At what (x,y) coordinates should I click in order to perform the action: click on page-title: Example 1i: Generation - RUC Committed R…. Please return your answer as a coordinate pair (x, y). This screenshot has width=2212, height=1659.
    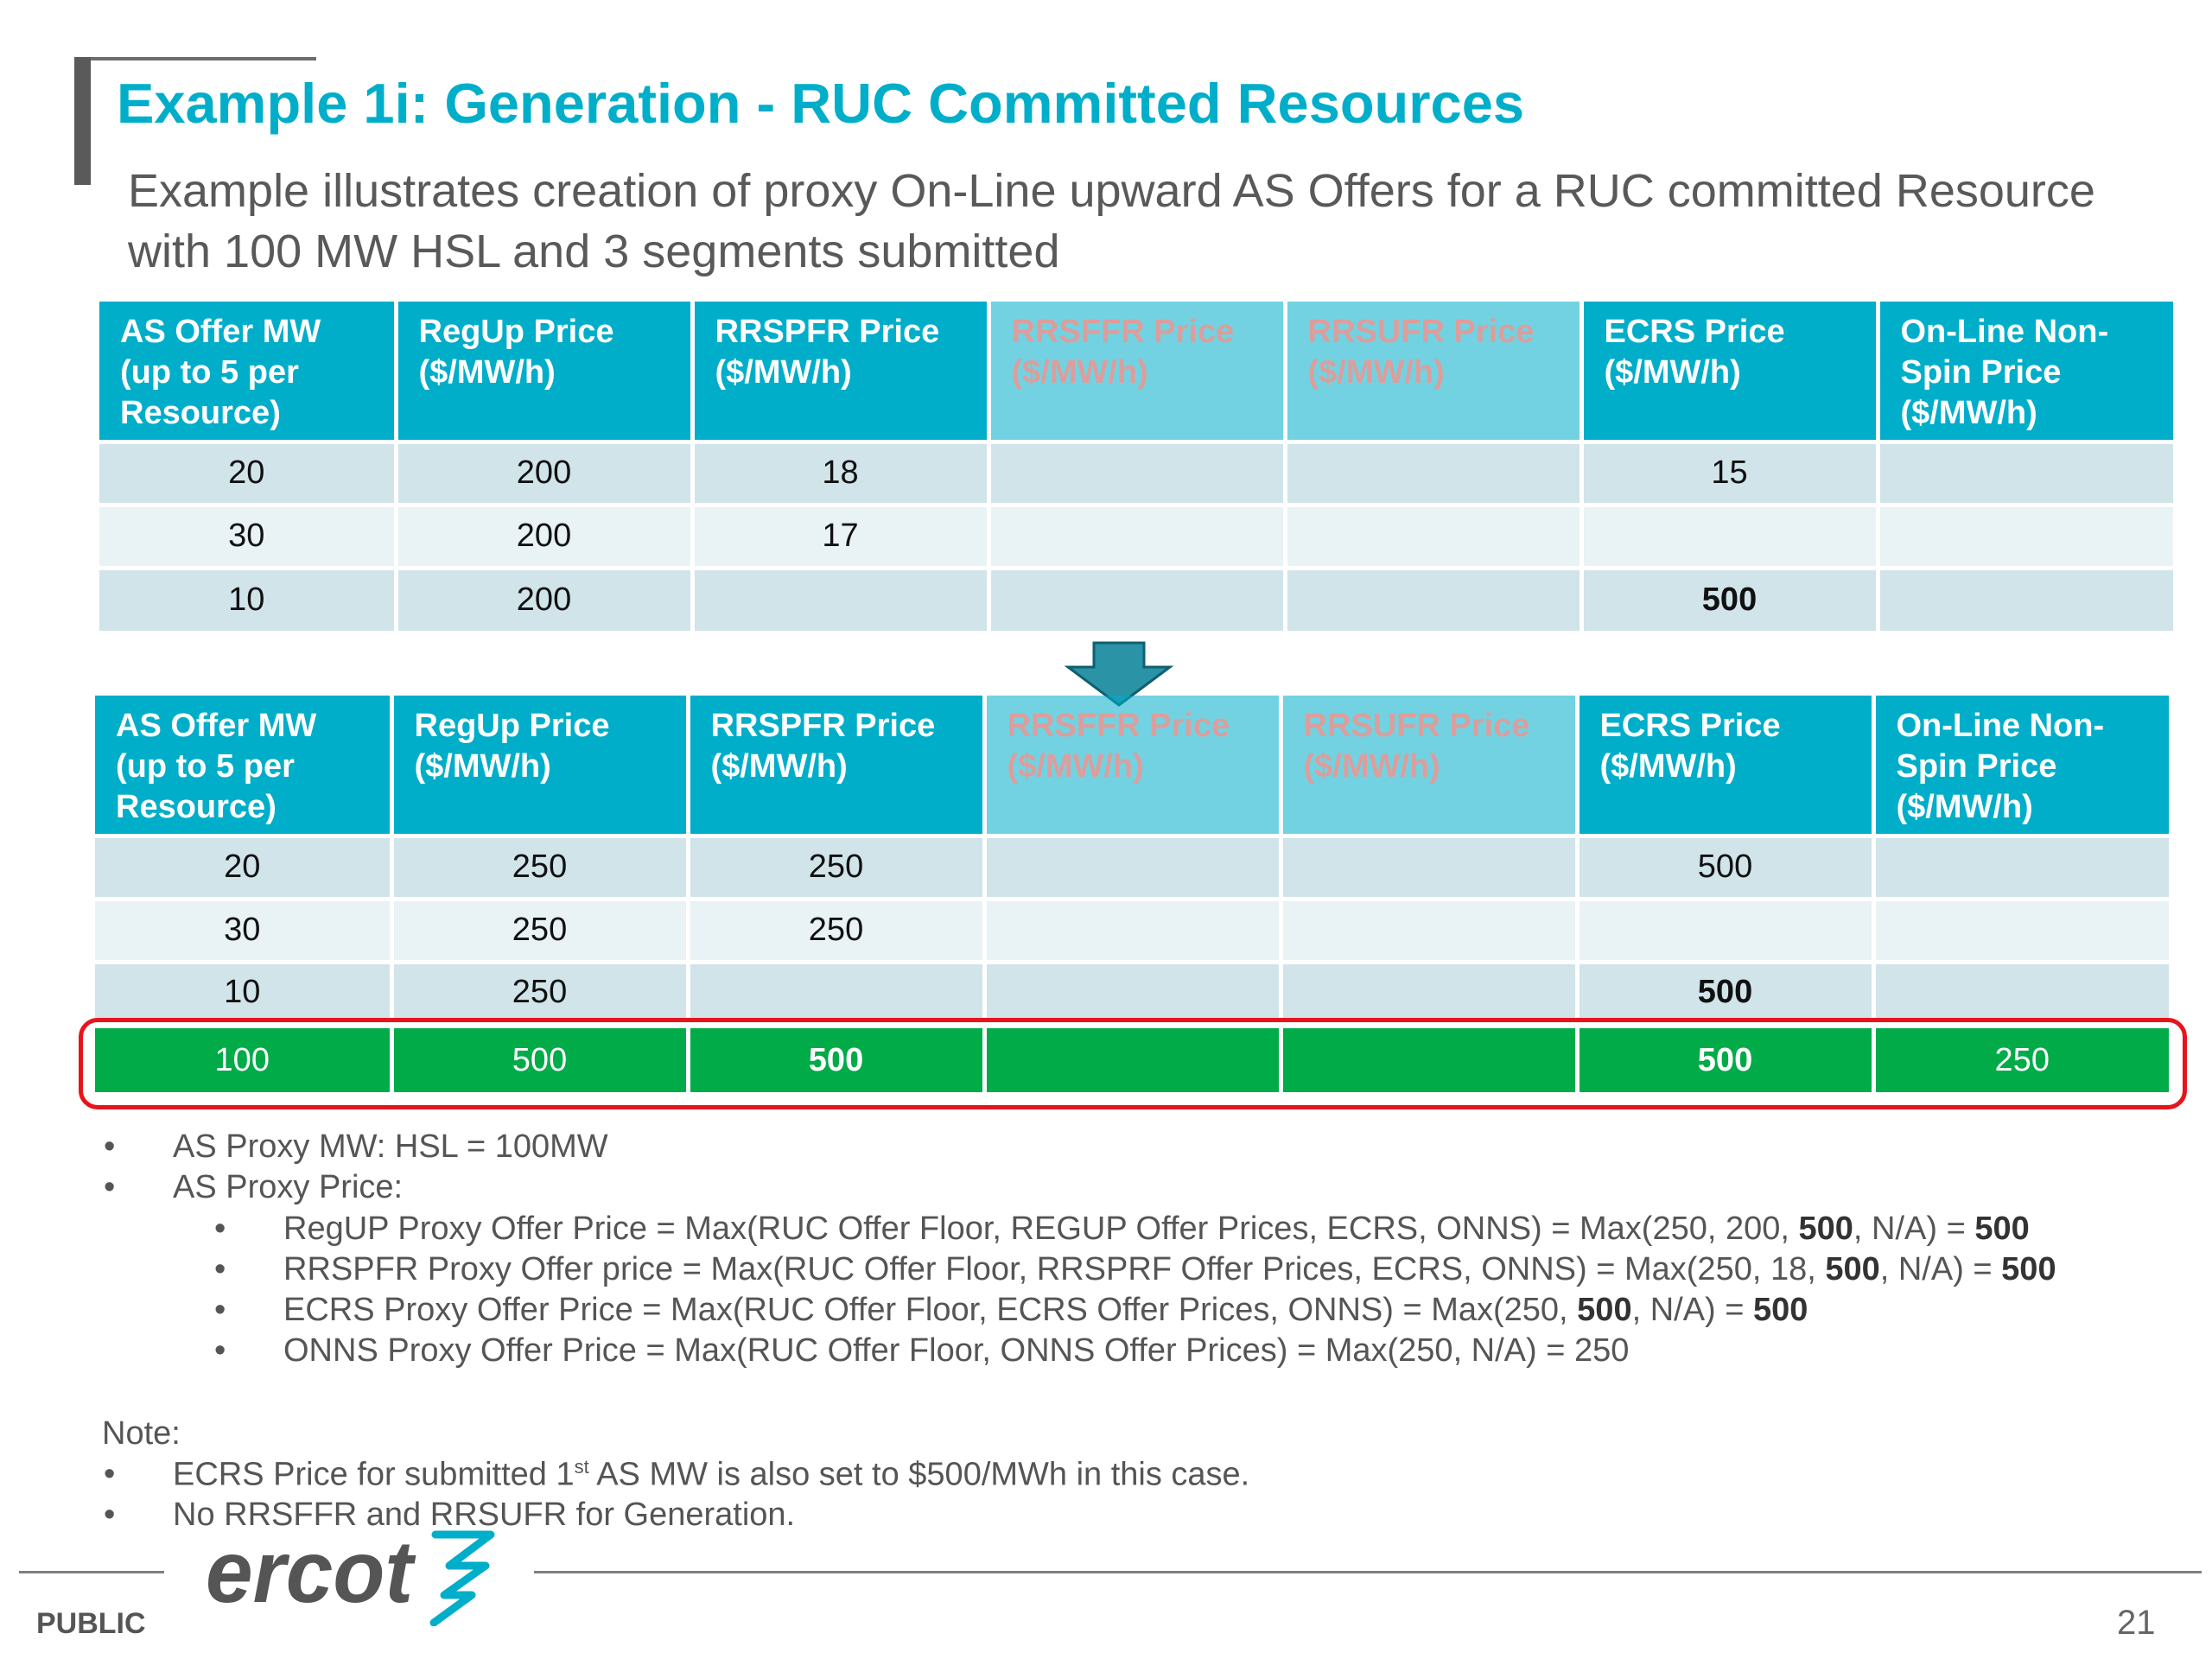
    Looking at the image, I should click on (820, 103).